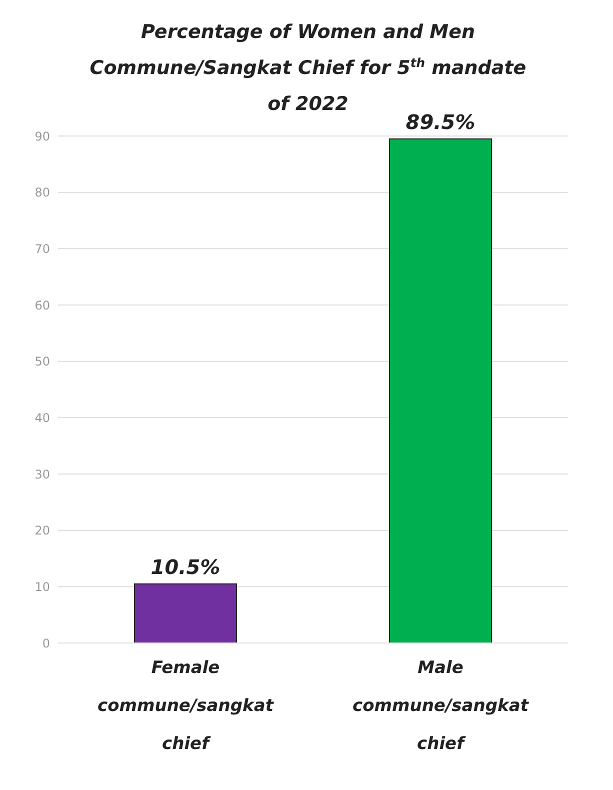 The image size is (613, 790). What do you see at coordinates (42, 249) in the screenshot?
I see `y-tick-label: 70` at bounding box center [42, 249].